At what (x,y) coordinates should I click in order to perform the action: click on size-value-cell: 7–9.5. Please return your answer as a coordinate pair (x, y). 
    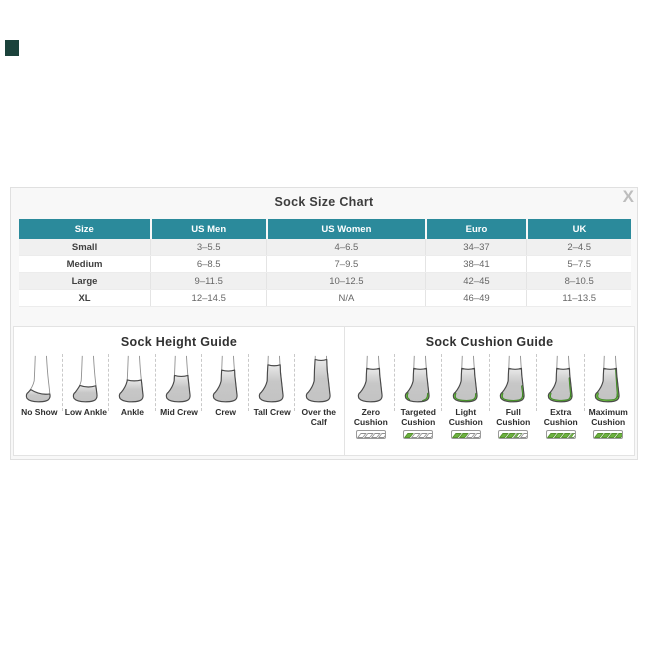
    Looking at the image, I should click on (346, 264).